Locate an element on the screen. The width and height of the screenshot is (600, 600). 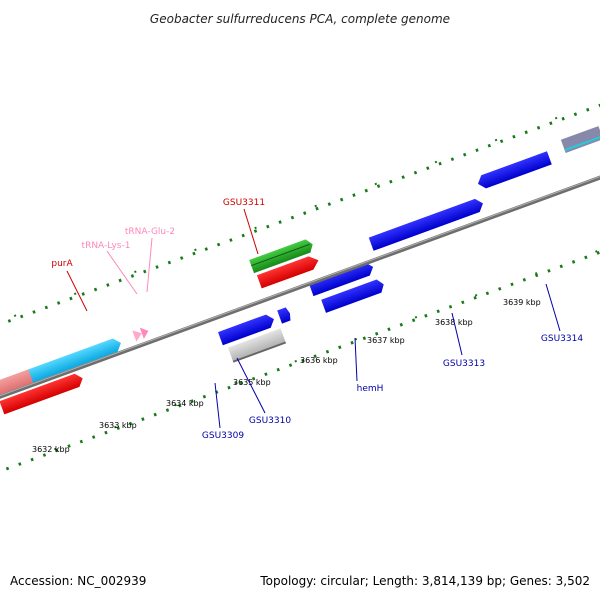
gene-gray-edge is located at coordinates (580, 139).